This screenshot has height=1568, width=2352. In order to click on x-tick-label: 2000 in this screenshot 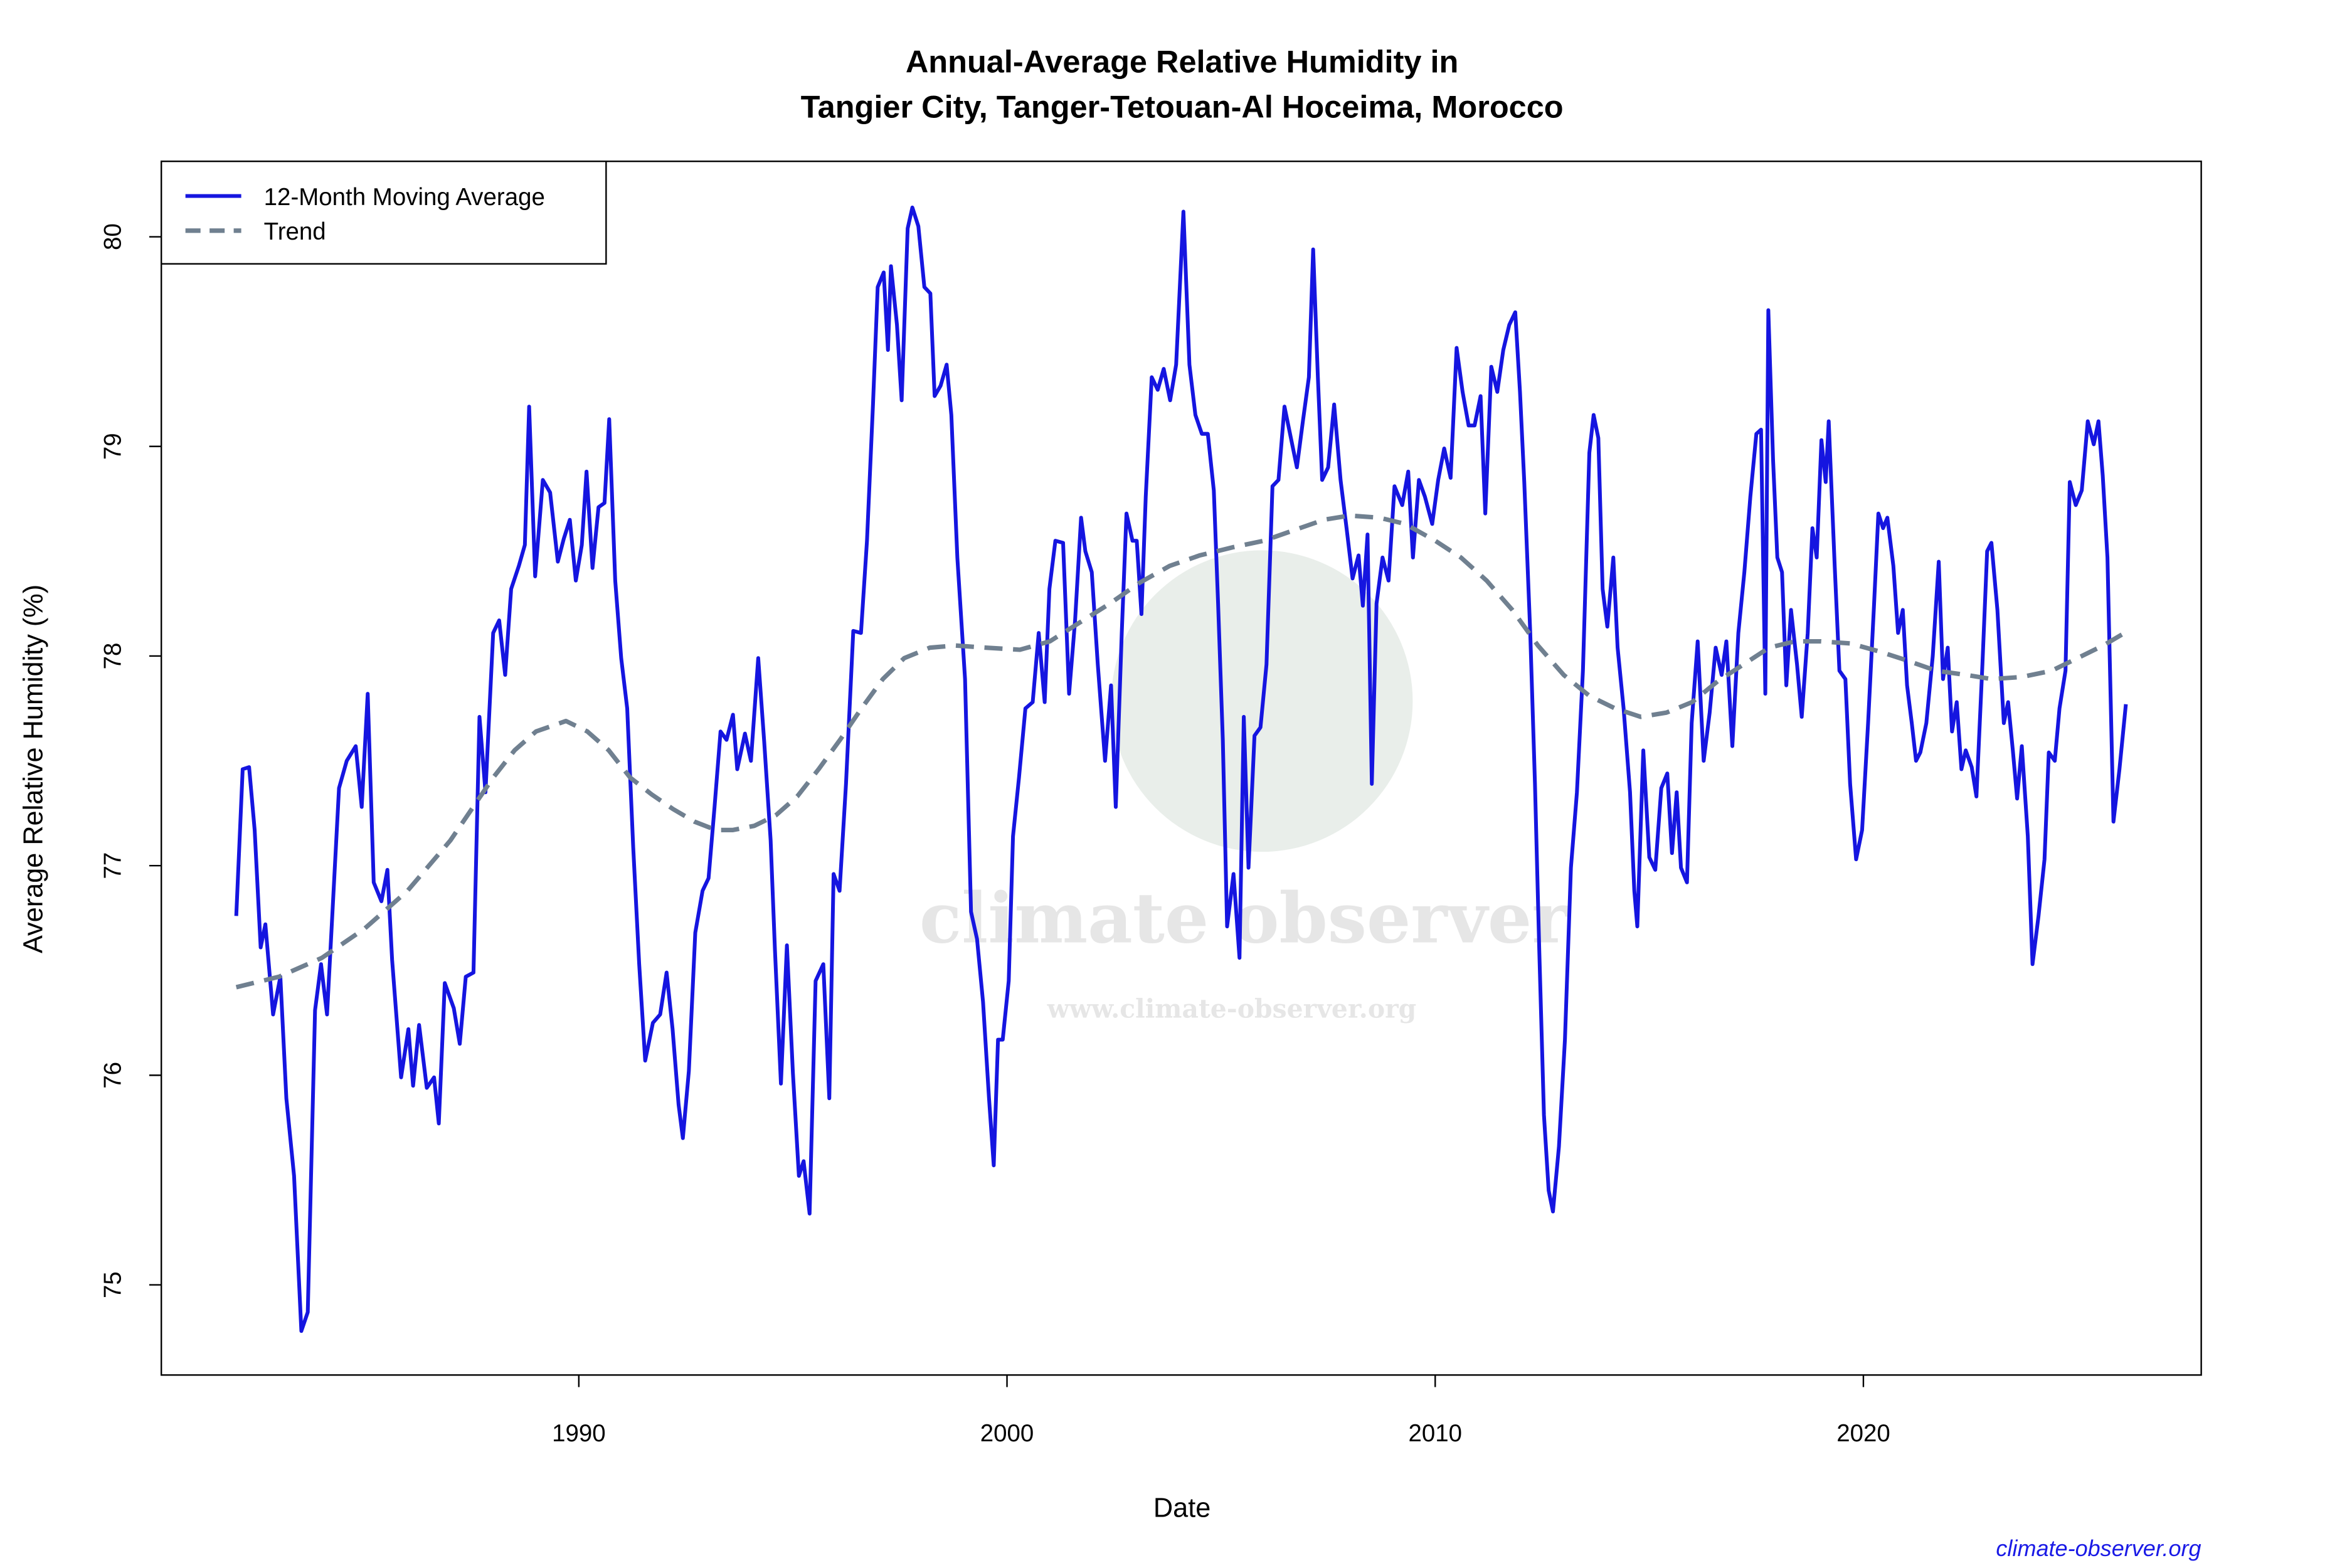, I will do `click(1007, 1433)`.